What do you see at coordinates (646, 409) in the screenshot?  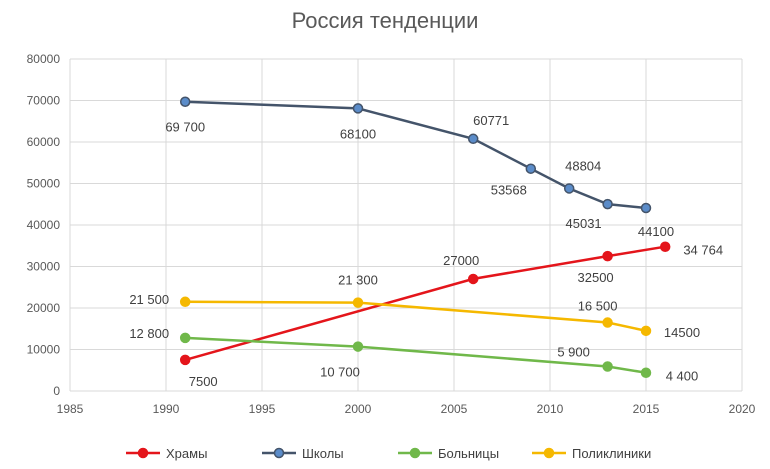 I see `x-tick-label: 2015` at bounding box center [646, 409].